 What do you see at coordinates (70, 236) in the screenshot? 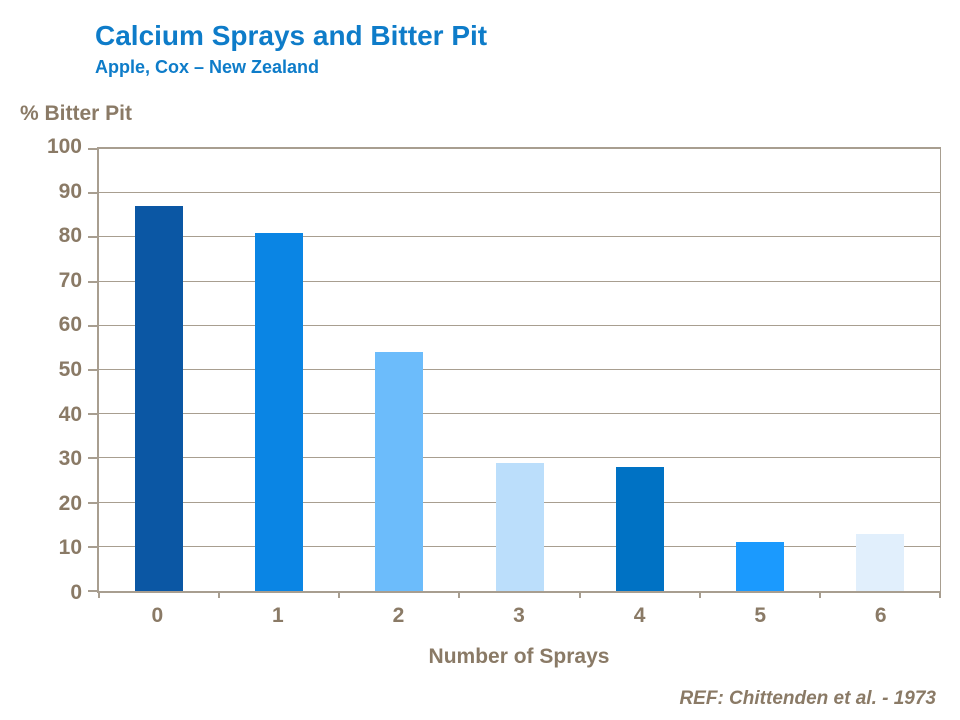
I see `y-tick-label-80: 80` at bounding box center [70, 236].